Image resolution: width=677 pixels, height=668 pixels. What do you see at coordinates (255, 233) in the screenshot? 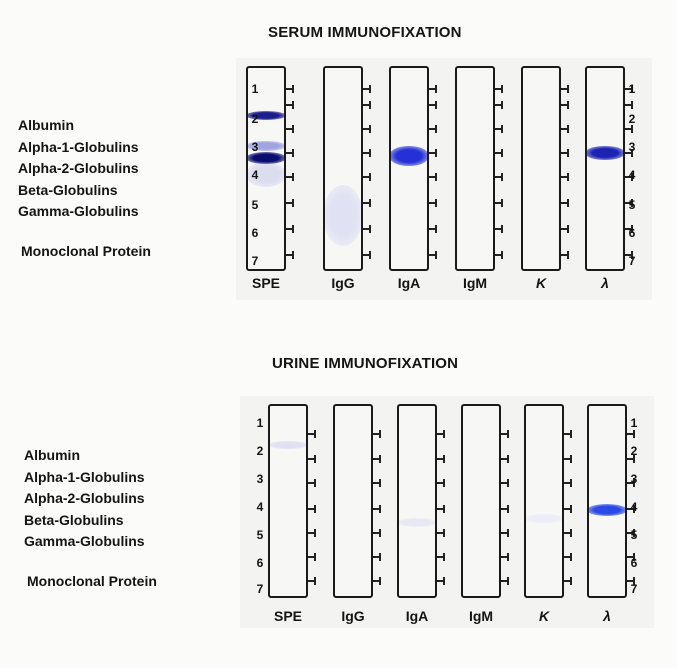
I see `serum-left-fraction-number: 6` at bounding box center [255, 233].